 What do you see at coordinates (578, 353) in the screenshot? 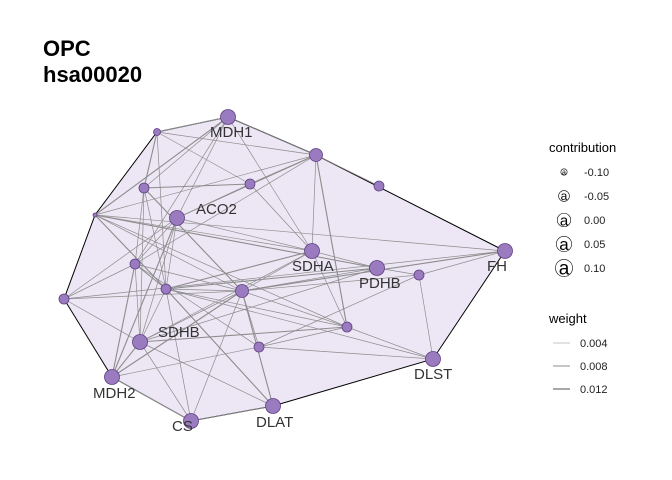
I see `legend-weight: weight 0.004 0.008 0.012` at bounding box center [578, 353].